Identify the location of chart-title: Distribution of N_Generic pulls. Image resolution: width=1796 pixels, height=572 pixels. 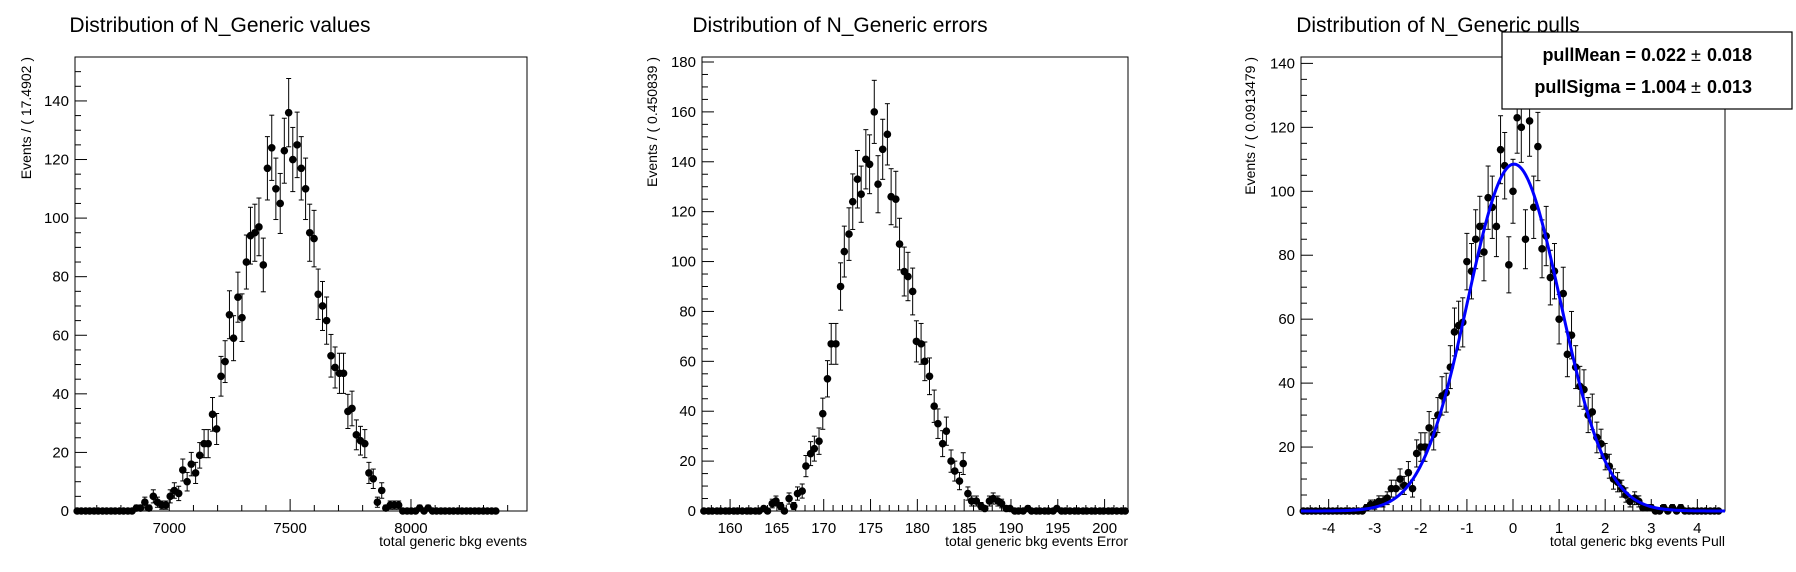
(1438, 25).